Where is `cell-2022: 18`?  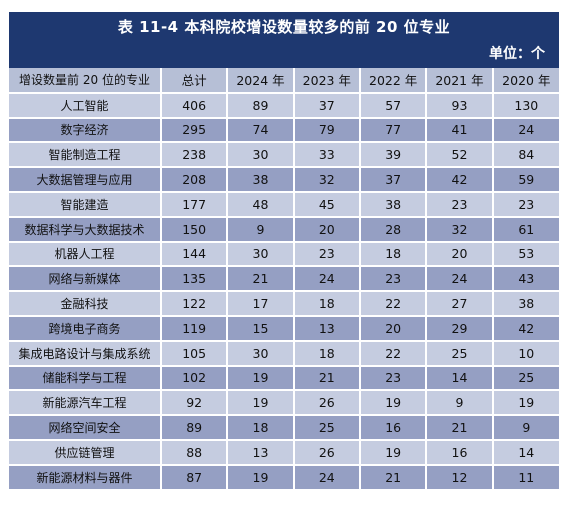 cell-2022: 18 is located at coordinates (393, 254).